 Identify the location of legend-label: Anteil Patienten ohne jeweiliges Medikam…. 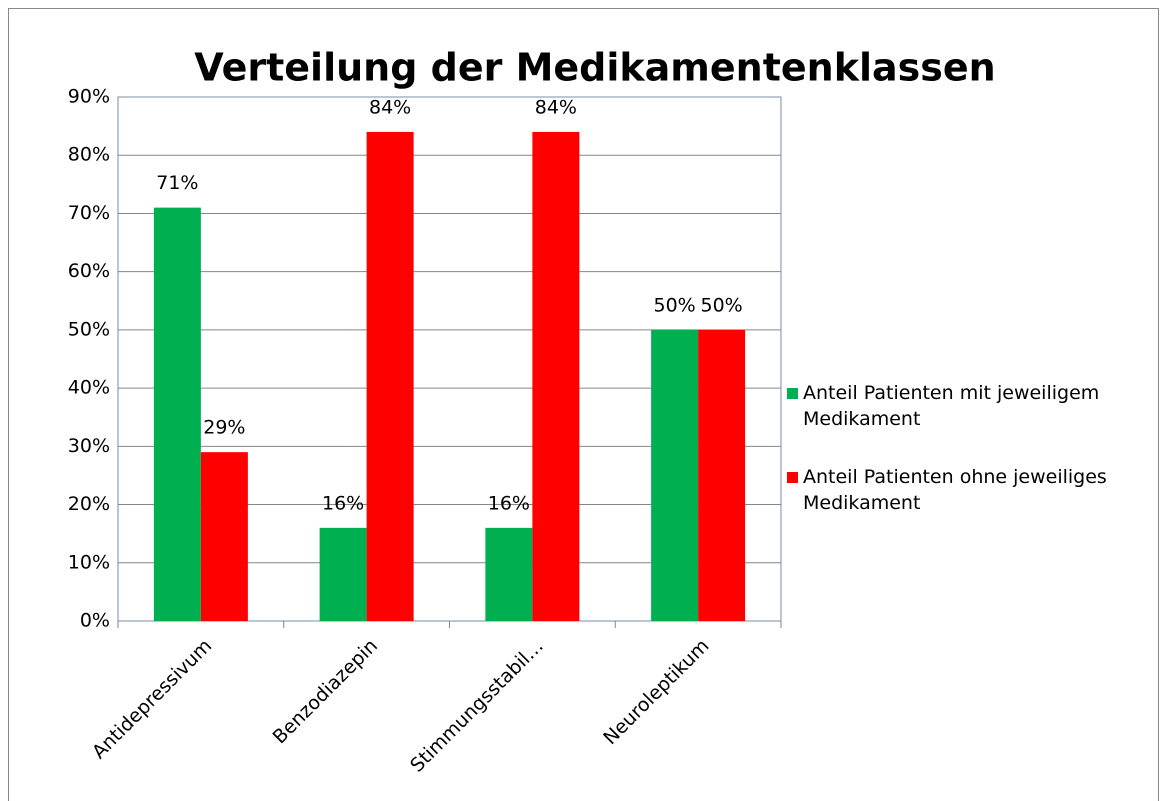
(955, 490).